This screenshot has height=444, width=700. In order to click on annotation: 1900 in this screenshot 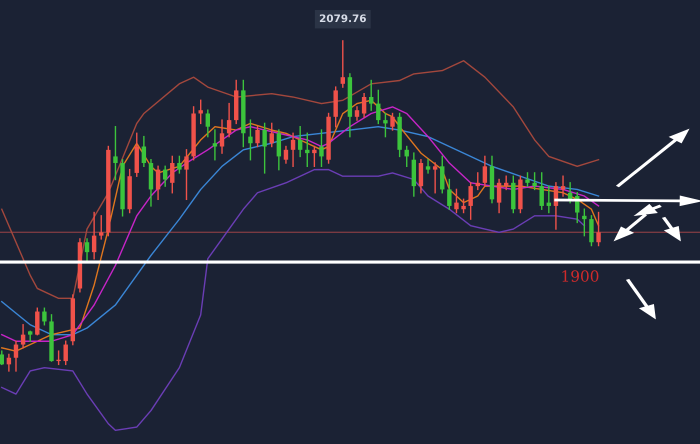, I will do `click(580, 276)`.